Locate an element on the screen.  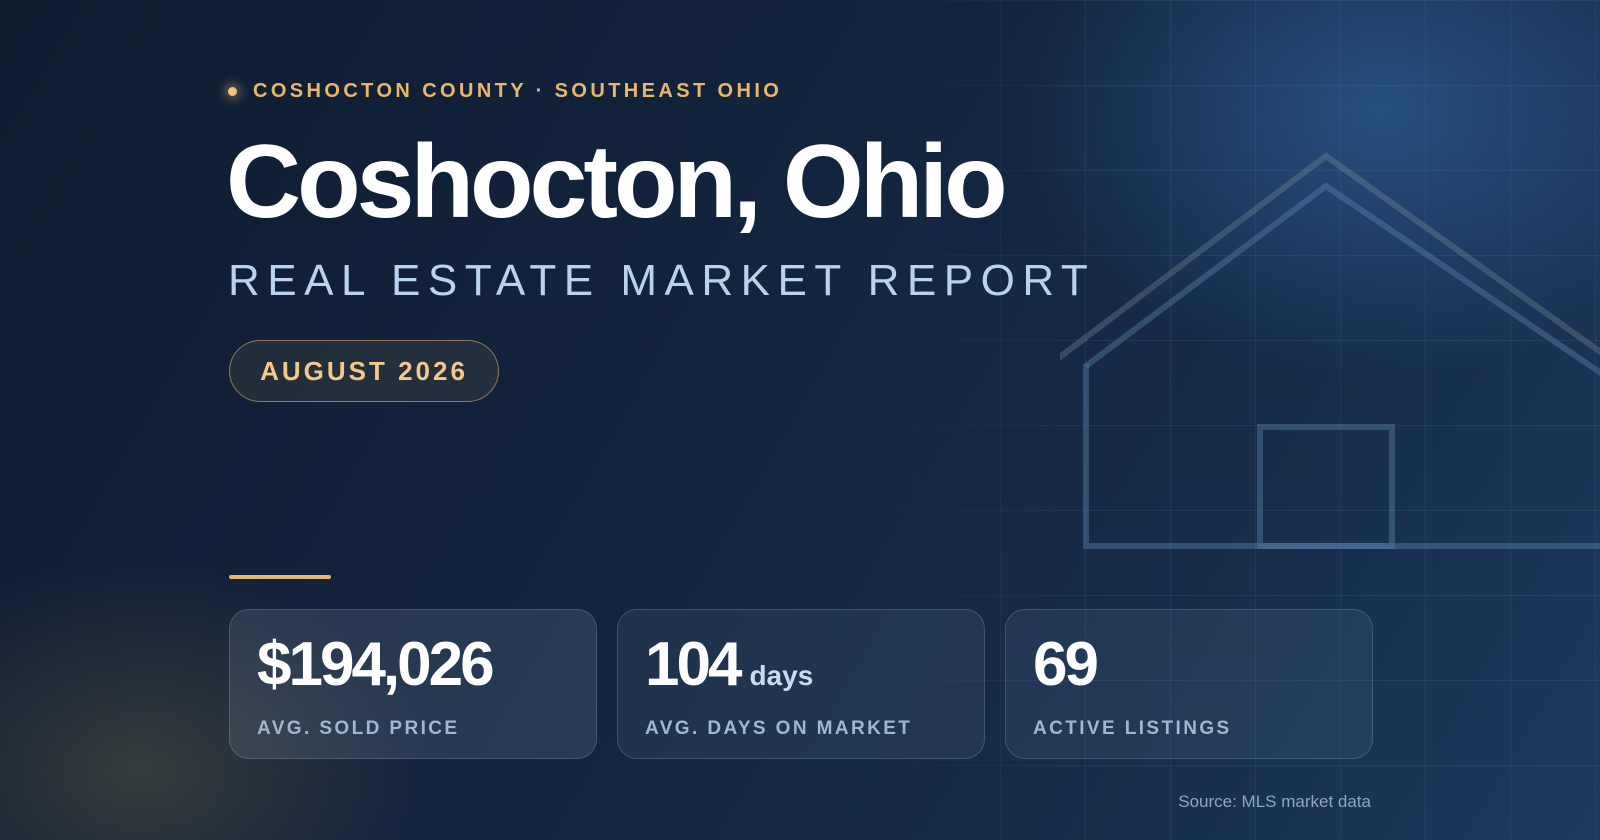
stat-unit: days is located at coordinates (781, 675).